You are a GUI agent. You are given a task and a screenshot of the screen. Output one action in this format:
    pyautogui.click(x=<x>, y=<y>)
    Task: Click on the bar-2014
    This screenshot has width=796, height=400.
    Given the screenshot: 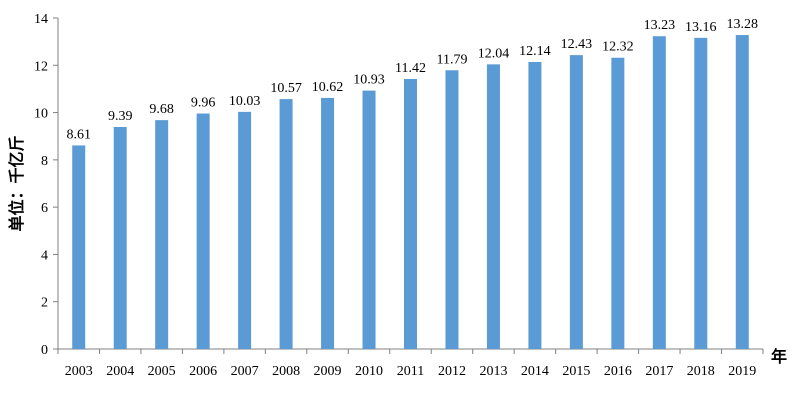 What is the action you would take?
    pyautogui.click(x=535, y=205)
    